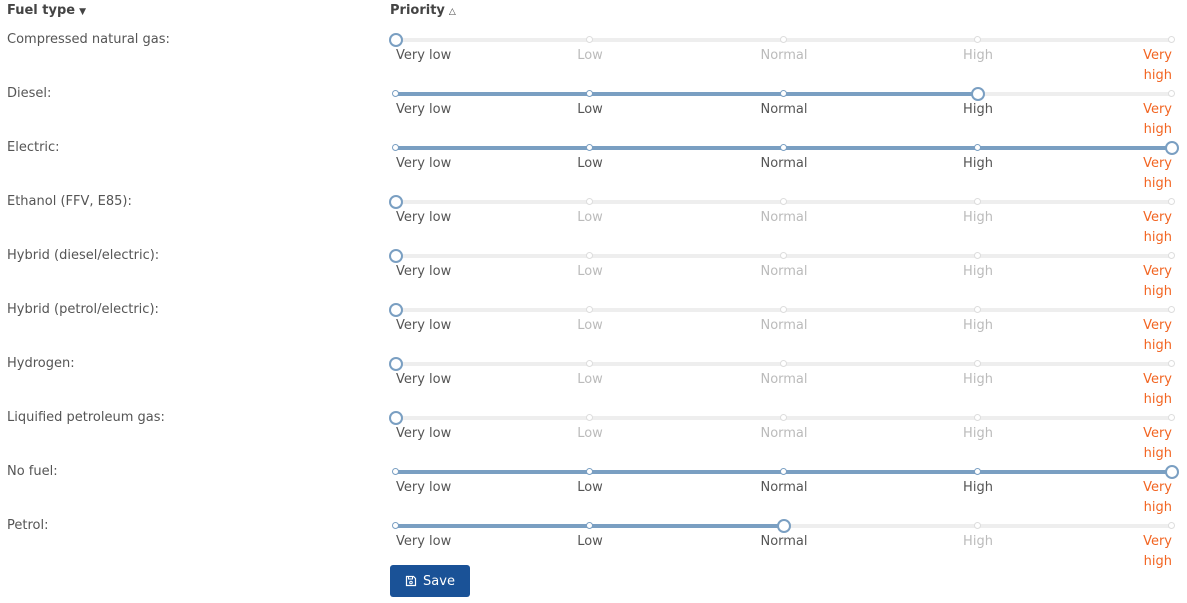  Describe the element at coordinates (430, 581) in the screenshot. I see `save-button: Save` at that location.